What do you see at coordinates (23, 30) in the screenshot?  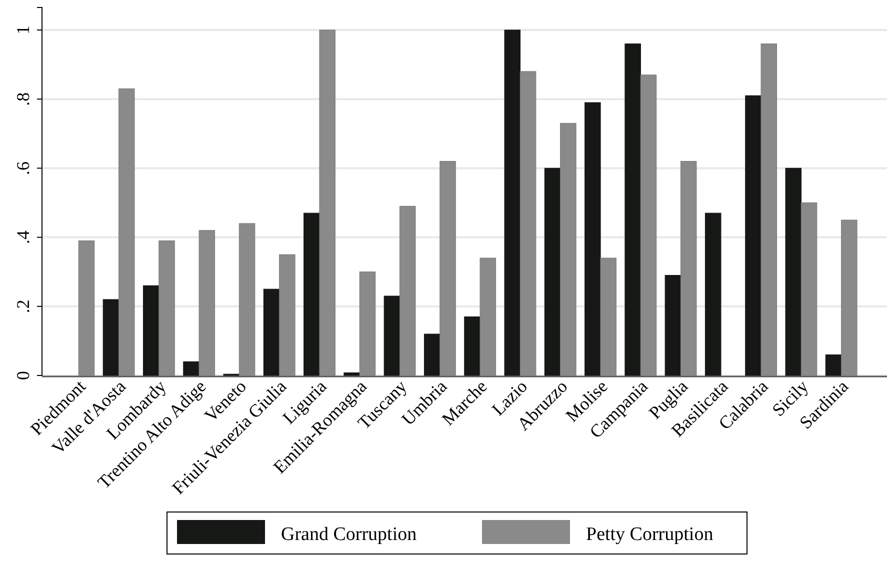 I see `y-tick-label: 1` at bounding box center [23, 30].